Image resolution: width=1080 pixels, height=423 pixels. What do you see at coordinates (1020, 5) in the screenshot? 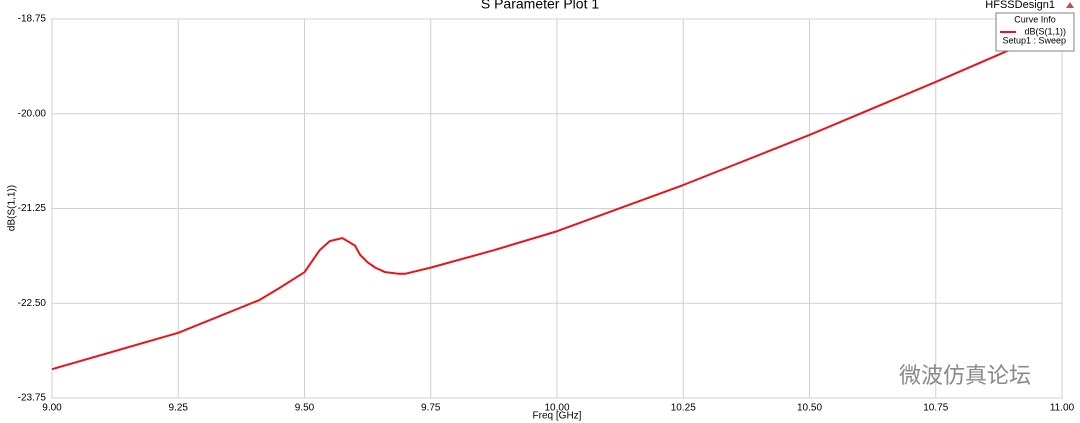
I see `design-name: HFSSDesign1` at bounding box center [1020, 5].